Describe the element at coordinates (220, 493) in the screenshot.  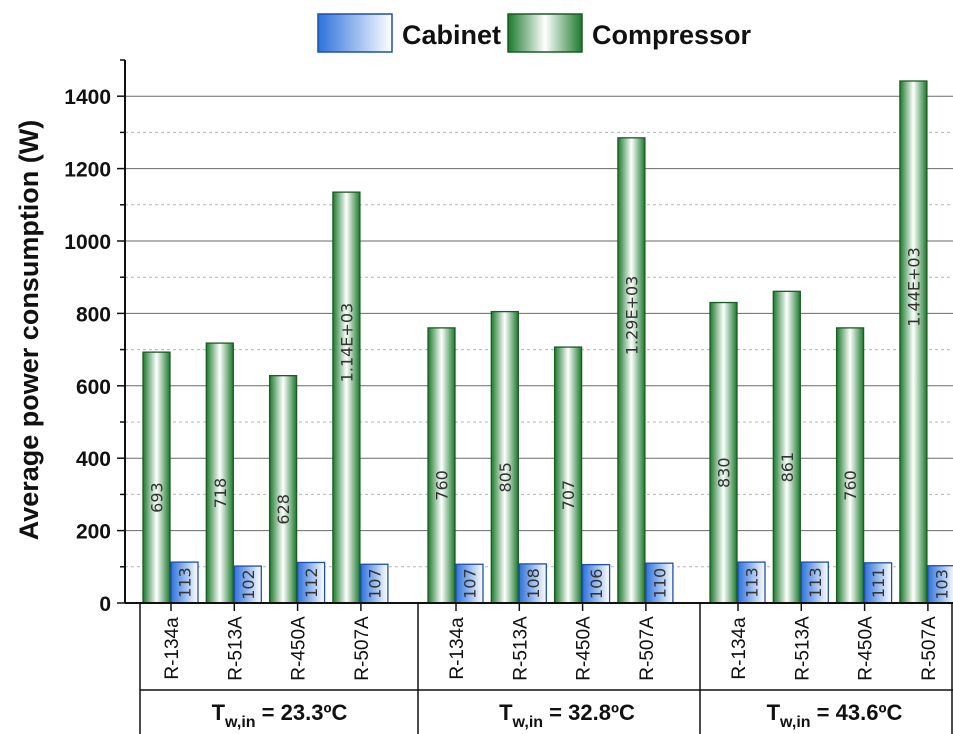
I see `data-label-compressor: 718` at that location.